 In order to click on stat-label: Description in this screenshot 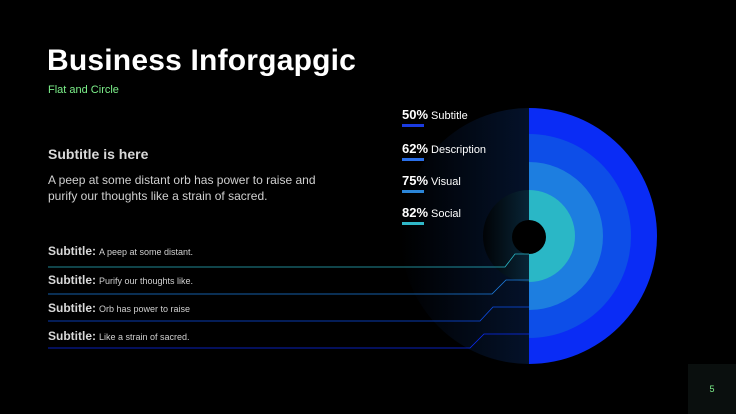, I will do `click(459, 150)`.